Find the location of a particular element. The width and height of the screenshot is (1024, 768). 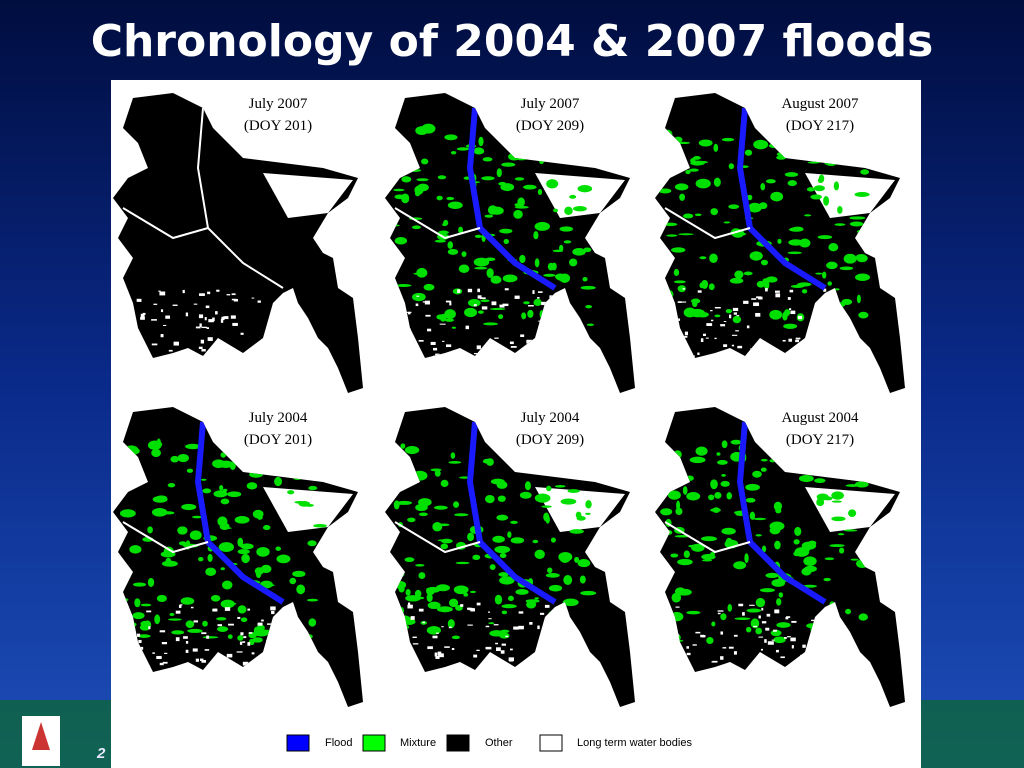

legend-label: Other is located at coordinates (499, 743).